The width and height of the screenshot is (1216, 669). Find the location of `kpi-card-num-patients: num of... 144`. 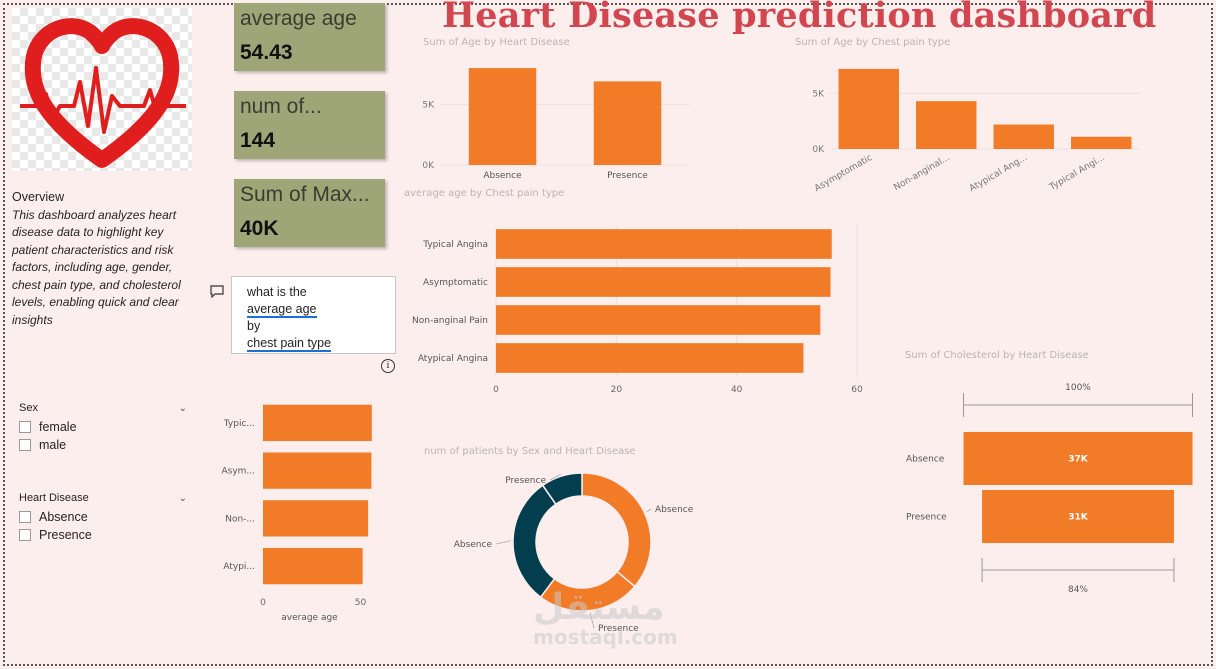

kpi-card-num-patients: num of... 144 is located at coordinates (309, 125).